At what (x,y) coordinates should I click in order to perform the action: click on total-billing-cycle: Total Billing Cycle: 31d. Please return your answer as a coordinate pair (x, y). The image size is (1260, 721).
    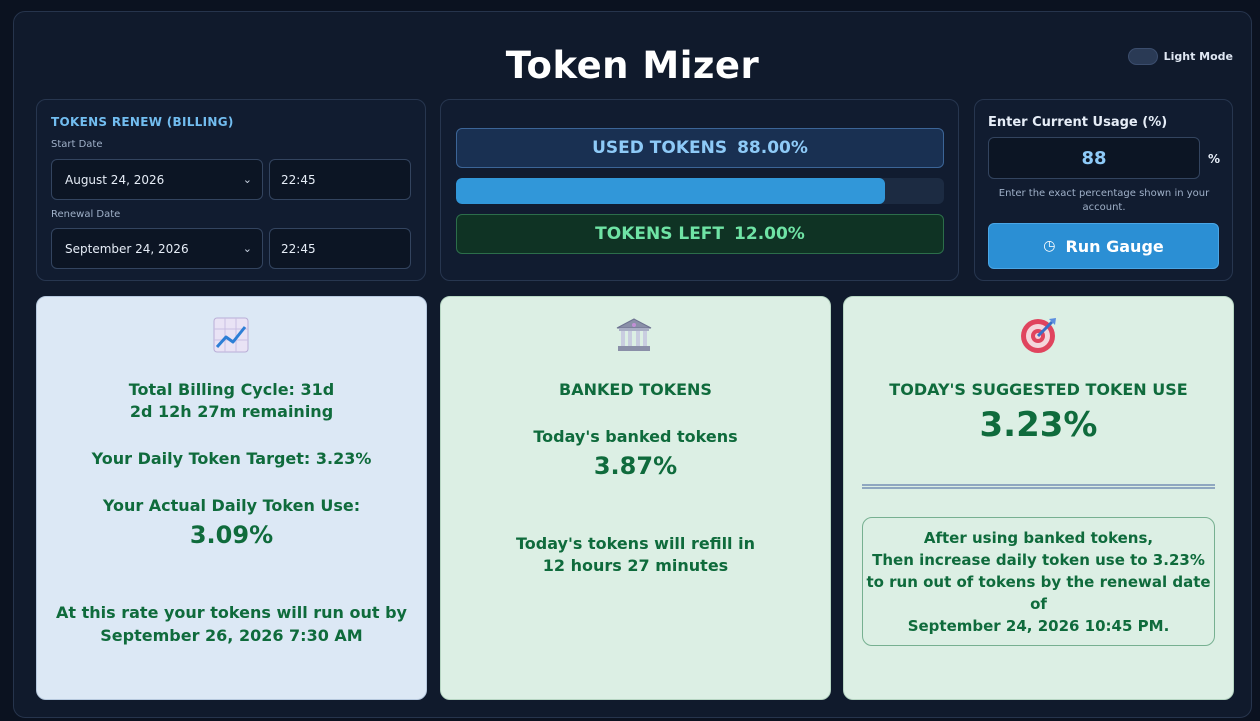
    Looking at the image, I should click on (231, 389).